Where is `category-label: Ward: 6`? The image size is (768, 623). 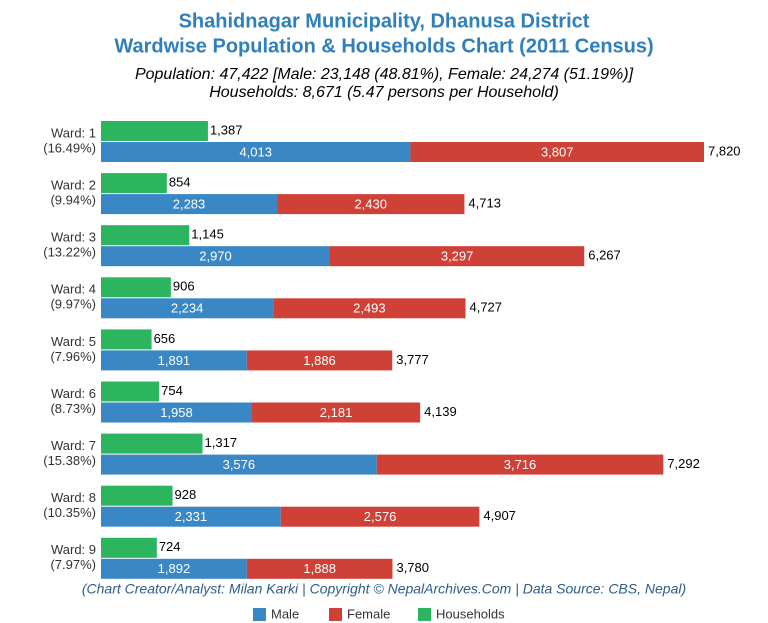
category-label: Ward: 6 is located at coordinates (73, 393).